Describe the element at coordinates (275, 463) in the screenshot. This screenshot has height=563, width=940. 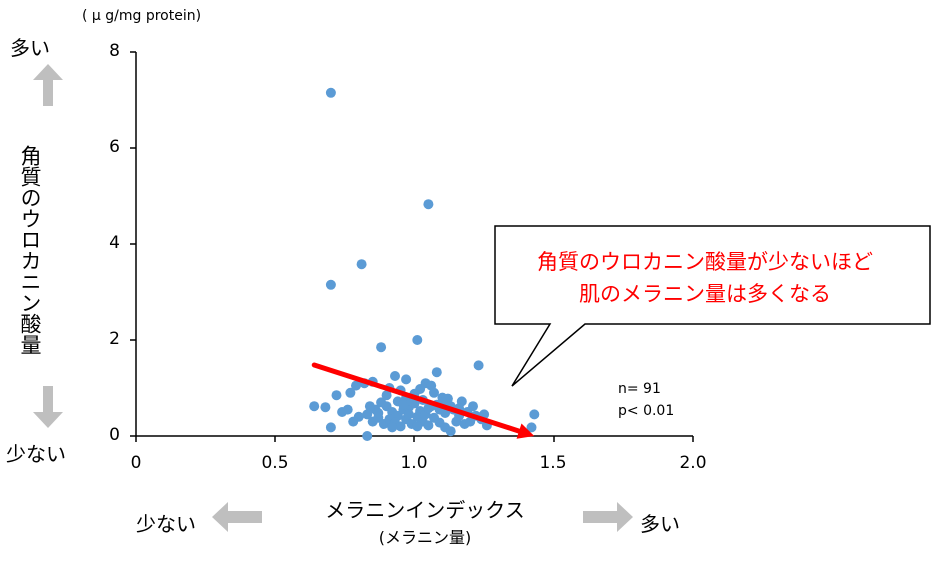
I see `x-tick-0.5: 0.5` at that location.